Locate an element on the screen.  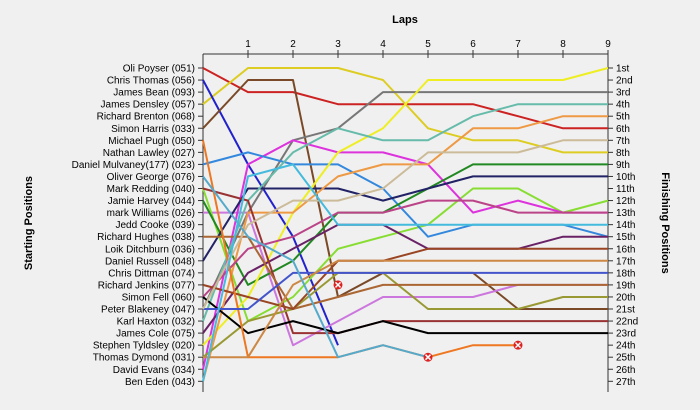
finish-position-label: 5th is located at coordinates (623, 117).